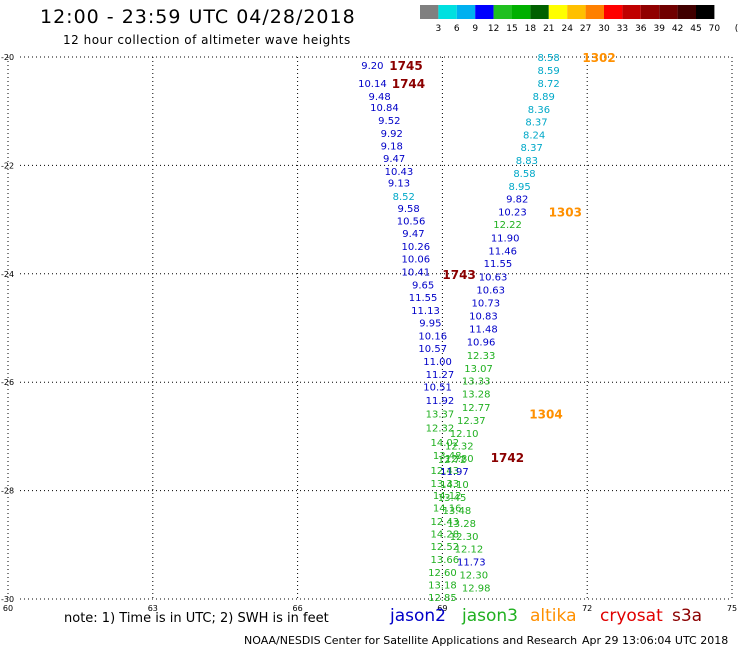 Image resolution: width=740 pixels, height=650 pixels. Describe the element at coordinates (7, 274) in the screenshot. I see `y-tick-label: -24` at that location.